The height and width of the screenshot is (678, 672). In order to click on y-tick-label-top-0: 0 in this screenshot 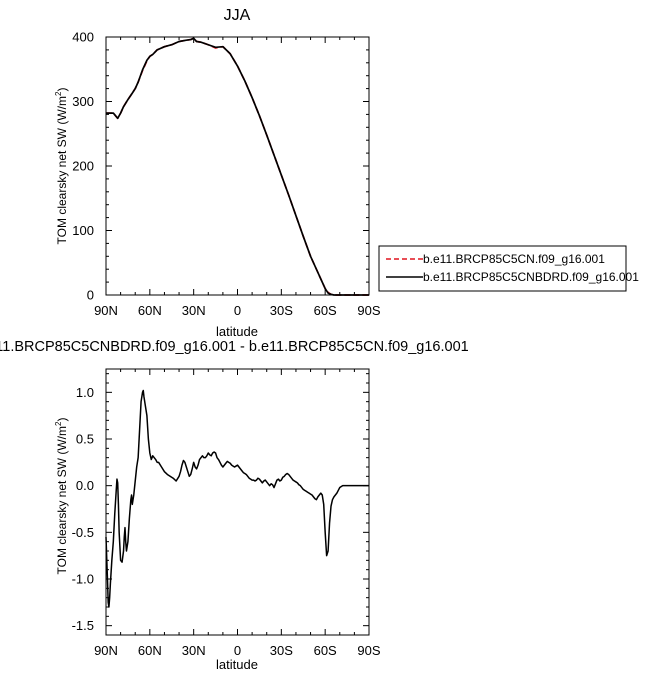, I will do `click(90, 295)`.